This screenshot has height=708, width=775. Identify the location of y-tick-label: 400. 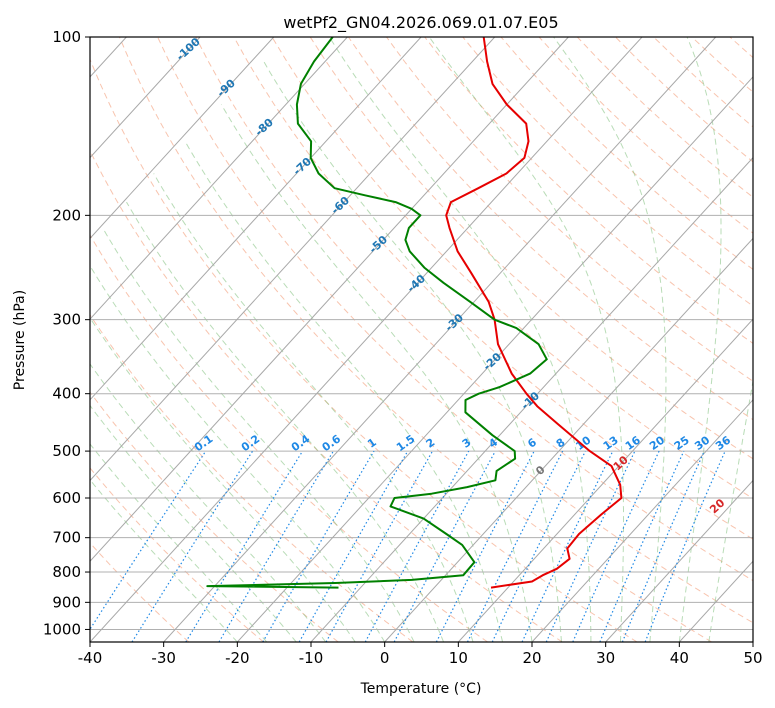
(66, 394).